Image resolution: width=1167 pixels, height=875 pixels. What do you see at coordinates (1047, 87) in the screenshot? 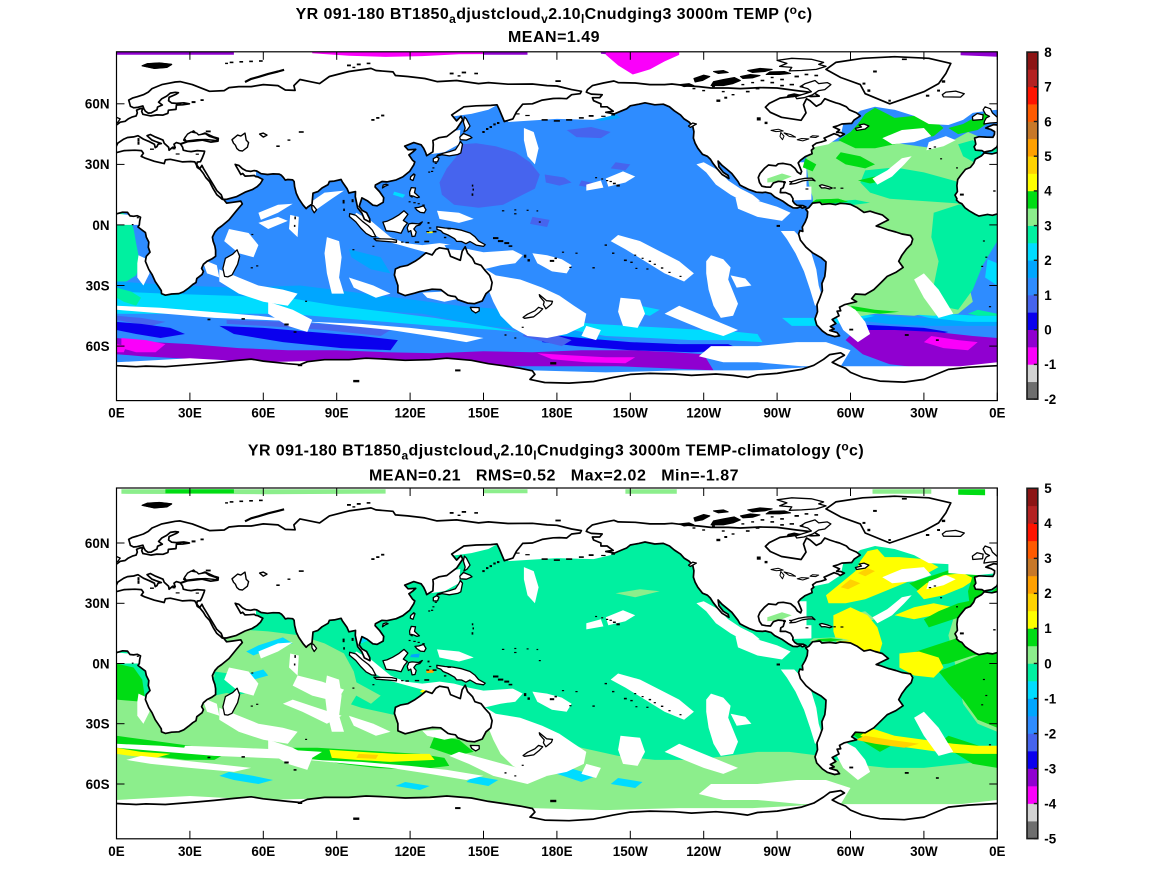
I see `svg-text: 7` at bounding box center [1047, 87].